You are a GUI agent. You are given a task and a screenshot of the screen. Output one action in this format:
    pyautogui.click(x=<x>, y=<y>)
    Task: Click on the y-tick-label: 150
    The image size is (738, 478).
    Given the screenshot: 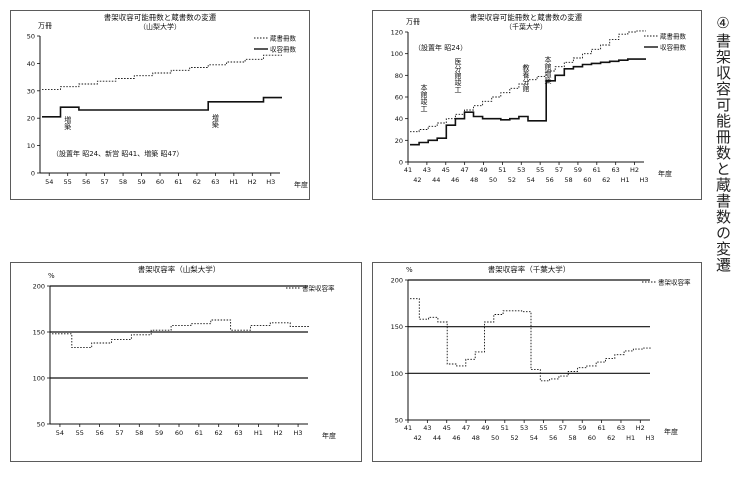 What is the action you would take?
    pyautogui.click(x=39, y=333)
    